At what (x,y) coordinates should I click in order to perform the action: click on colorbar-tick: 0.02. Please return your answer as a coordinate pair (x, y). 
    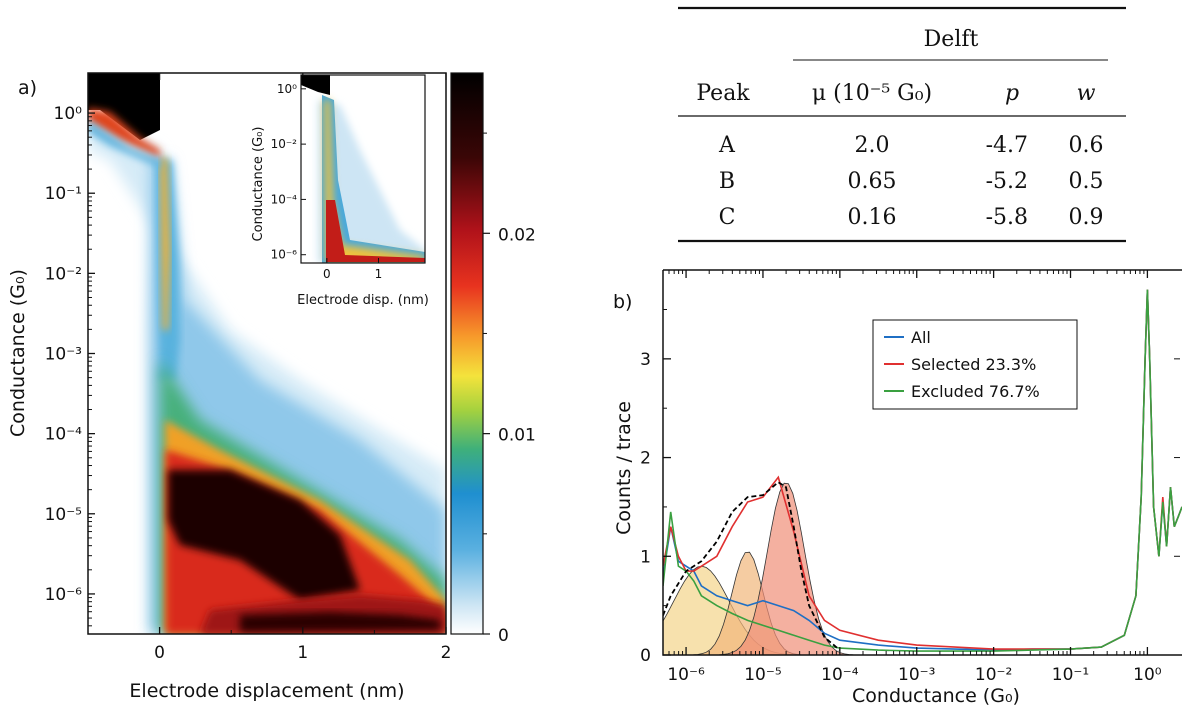
    Looking at the image, I should click on (517, 235).